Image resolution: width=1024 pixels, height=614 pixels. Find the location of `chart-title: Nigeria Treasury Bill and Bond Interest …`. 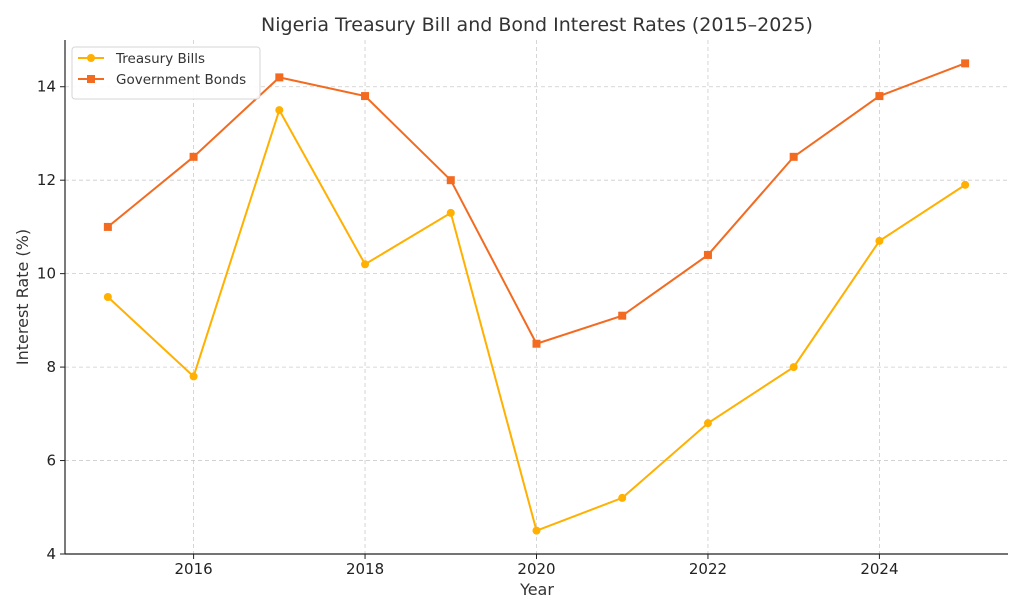

chart-title: Nigeria Treasury Bill and Bond Interest … is located at coordinates (537, 25).